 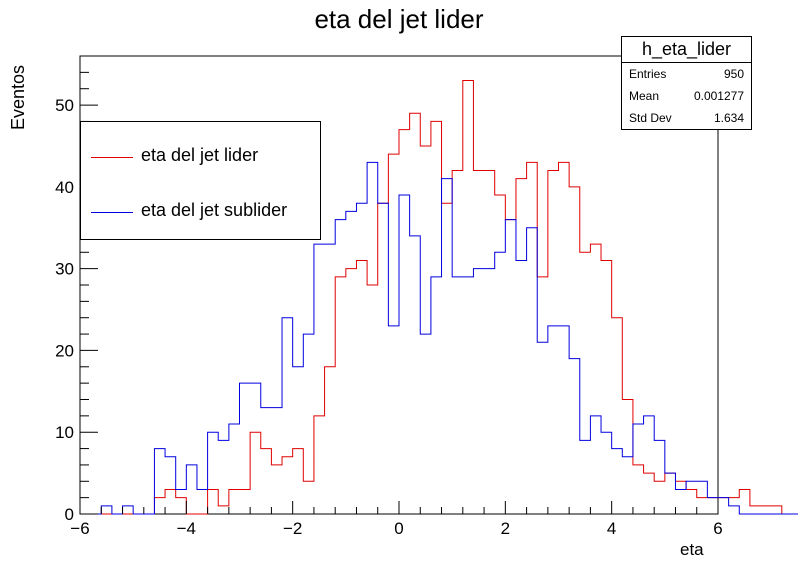 I want to click on x-tick-label: 2, so click(x=505, y=528).